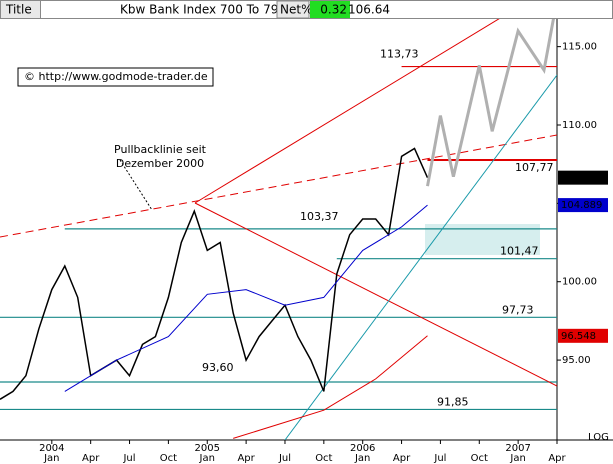 This screenshot has width=613, height=464. I want to click on annotation-line: Pullbacklinie seit, so click(160, 149).